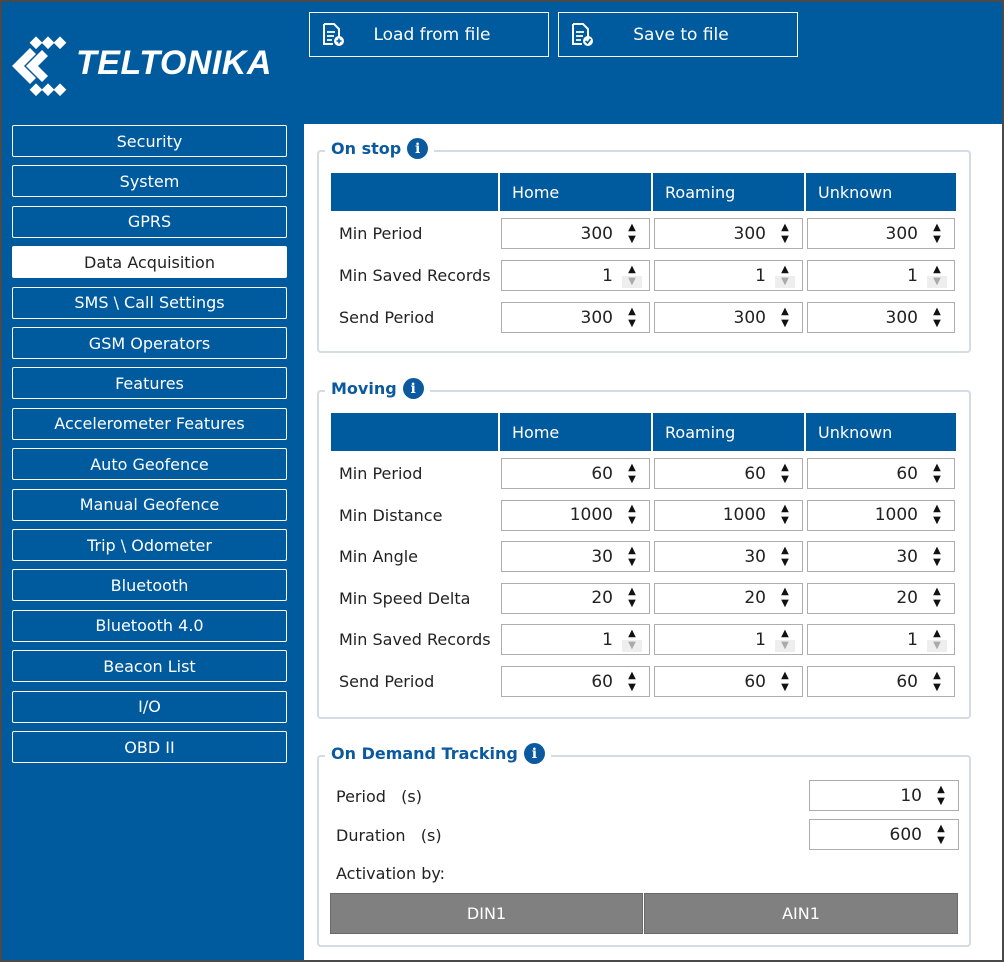 The height and width of the screenshot is (962, 1004). Describe the element at coordinates (149, 504) in the screenshot. I see `sidebar-item: Manual Geofence` at that location.